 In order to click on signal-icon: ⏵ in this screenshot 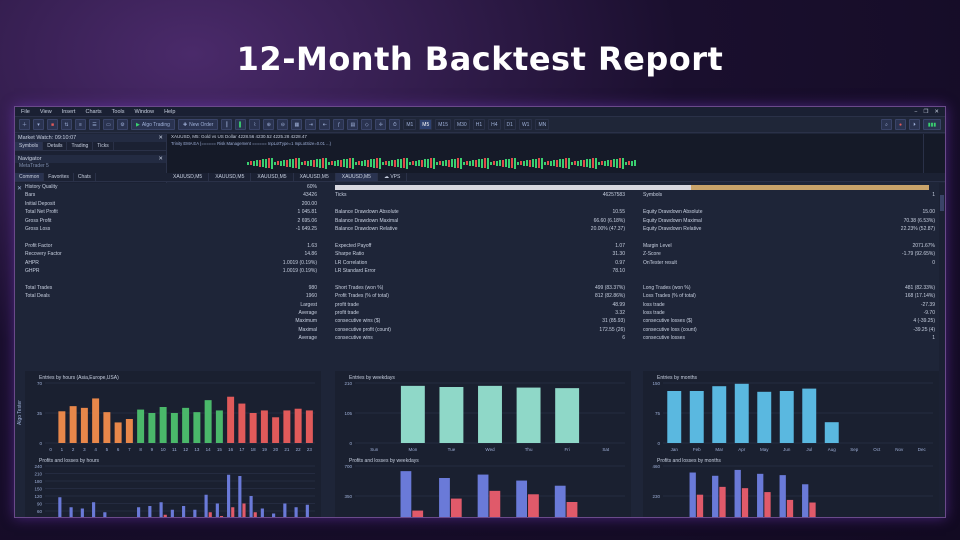, I will do `click(914, 124)`.